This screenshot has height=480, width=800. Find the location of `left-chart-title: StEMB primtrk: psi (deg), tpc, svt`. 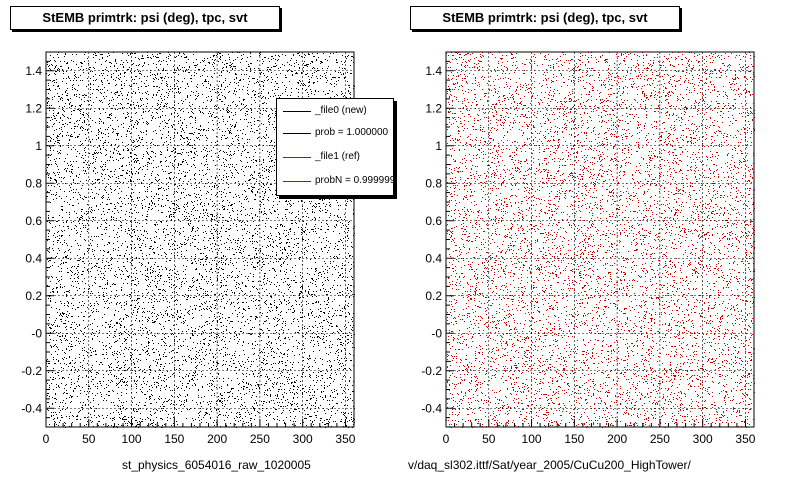

left-chart-title: StEMB primtrk: psi (deg), tpc, svt is located at coordinates (145, 18).